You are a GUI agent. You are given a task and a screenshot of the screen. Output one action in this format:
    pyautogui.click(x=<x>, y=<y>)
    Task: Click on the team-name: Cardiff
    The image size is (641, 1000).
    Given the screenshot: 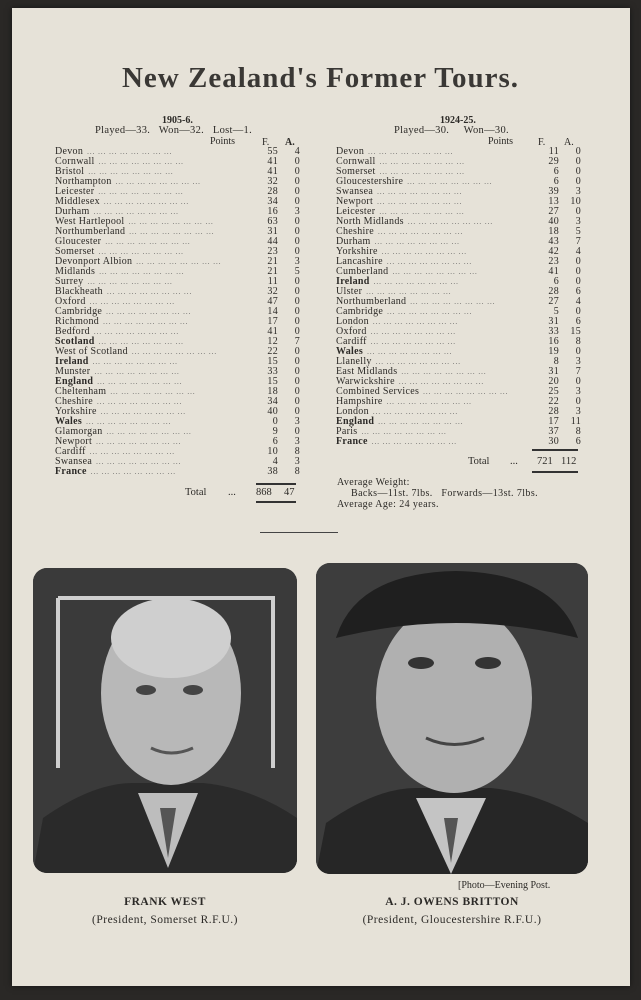 What is the action you would take?
    pyautogui.click(x=351, y=341)
    